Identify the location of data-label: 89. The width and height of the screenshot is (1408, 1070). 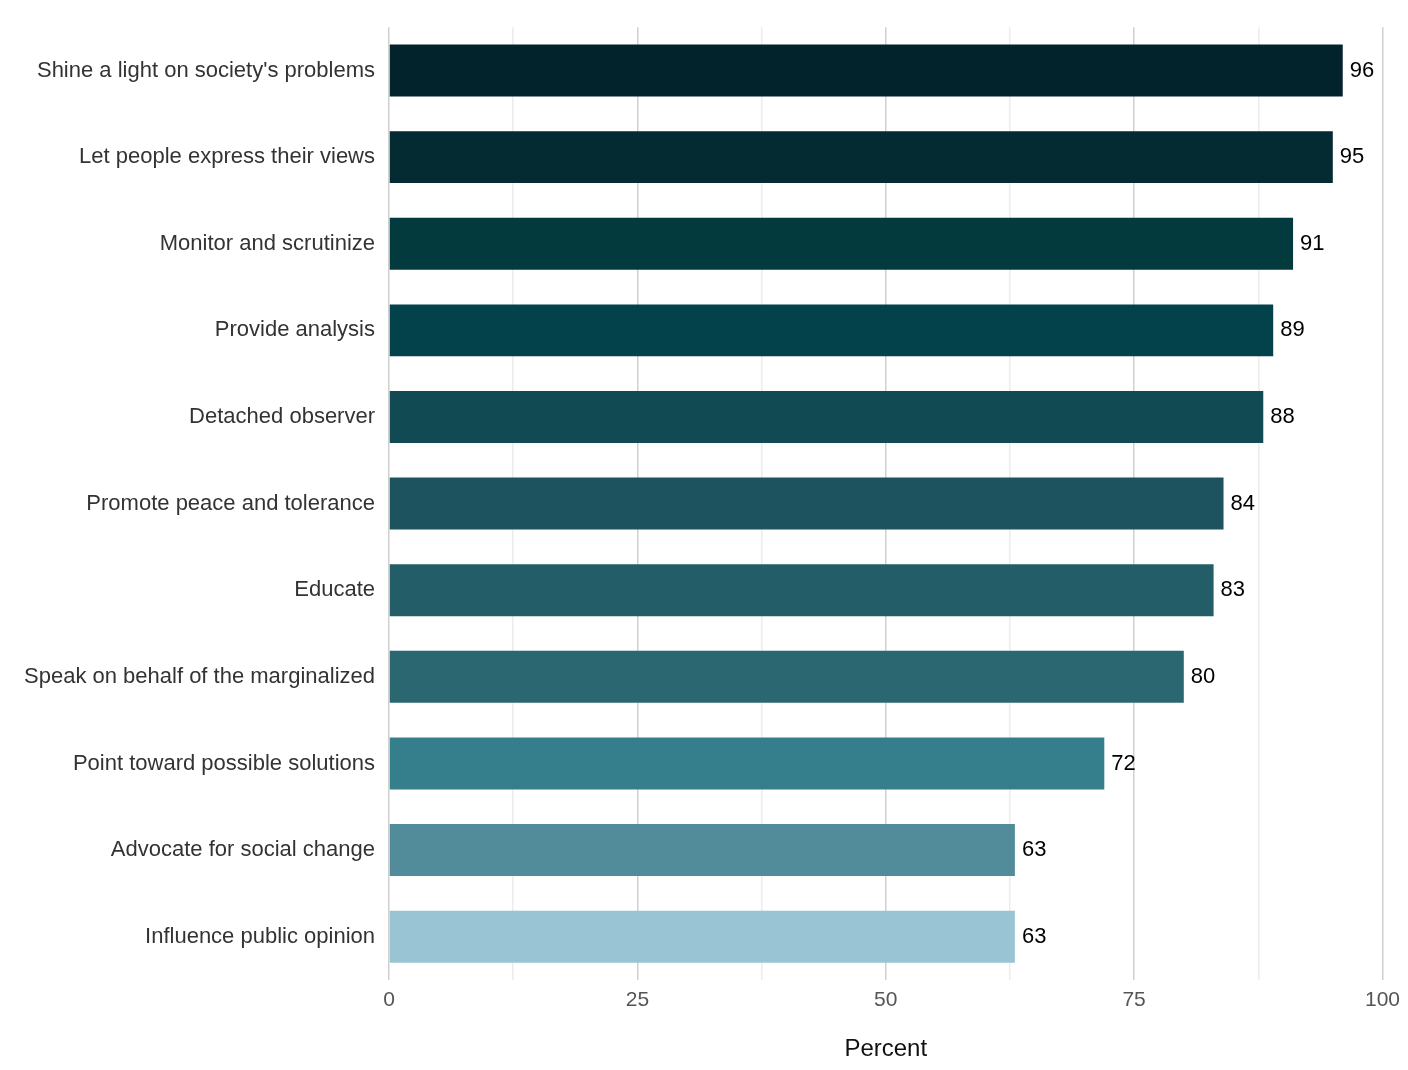
(1292, 329).